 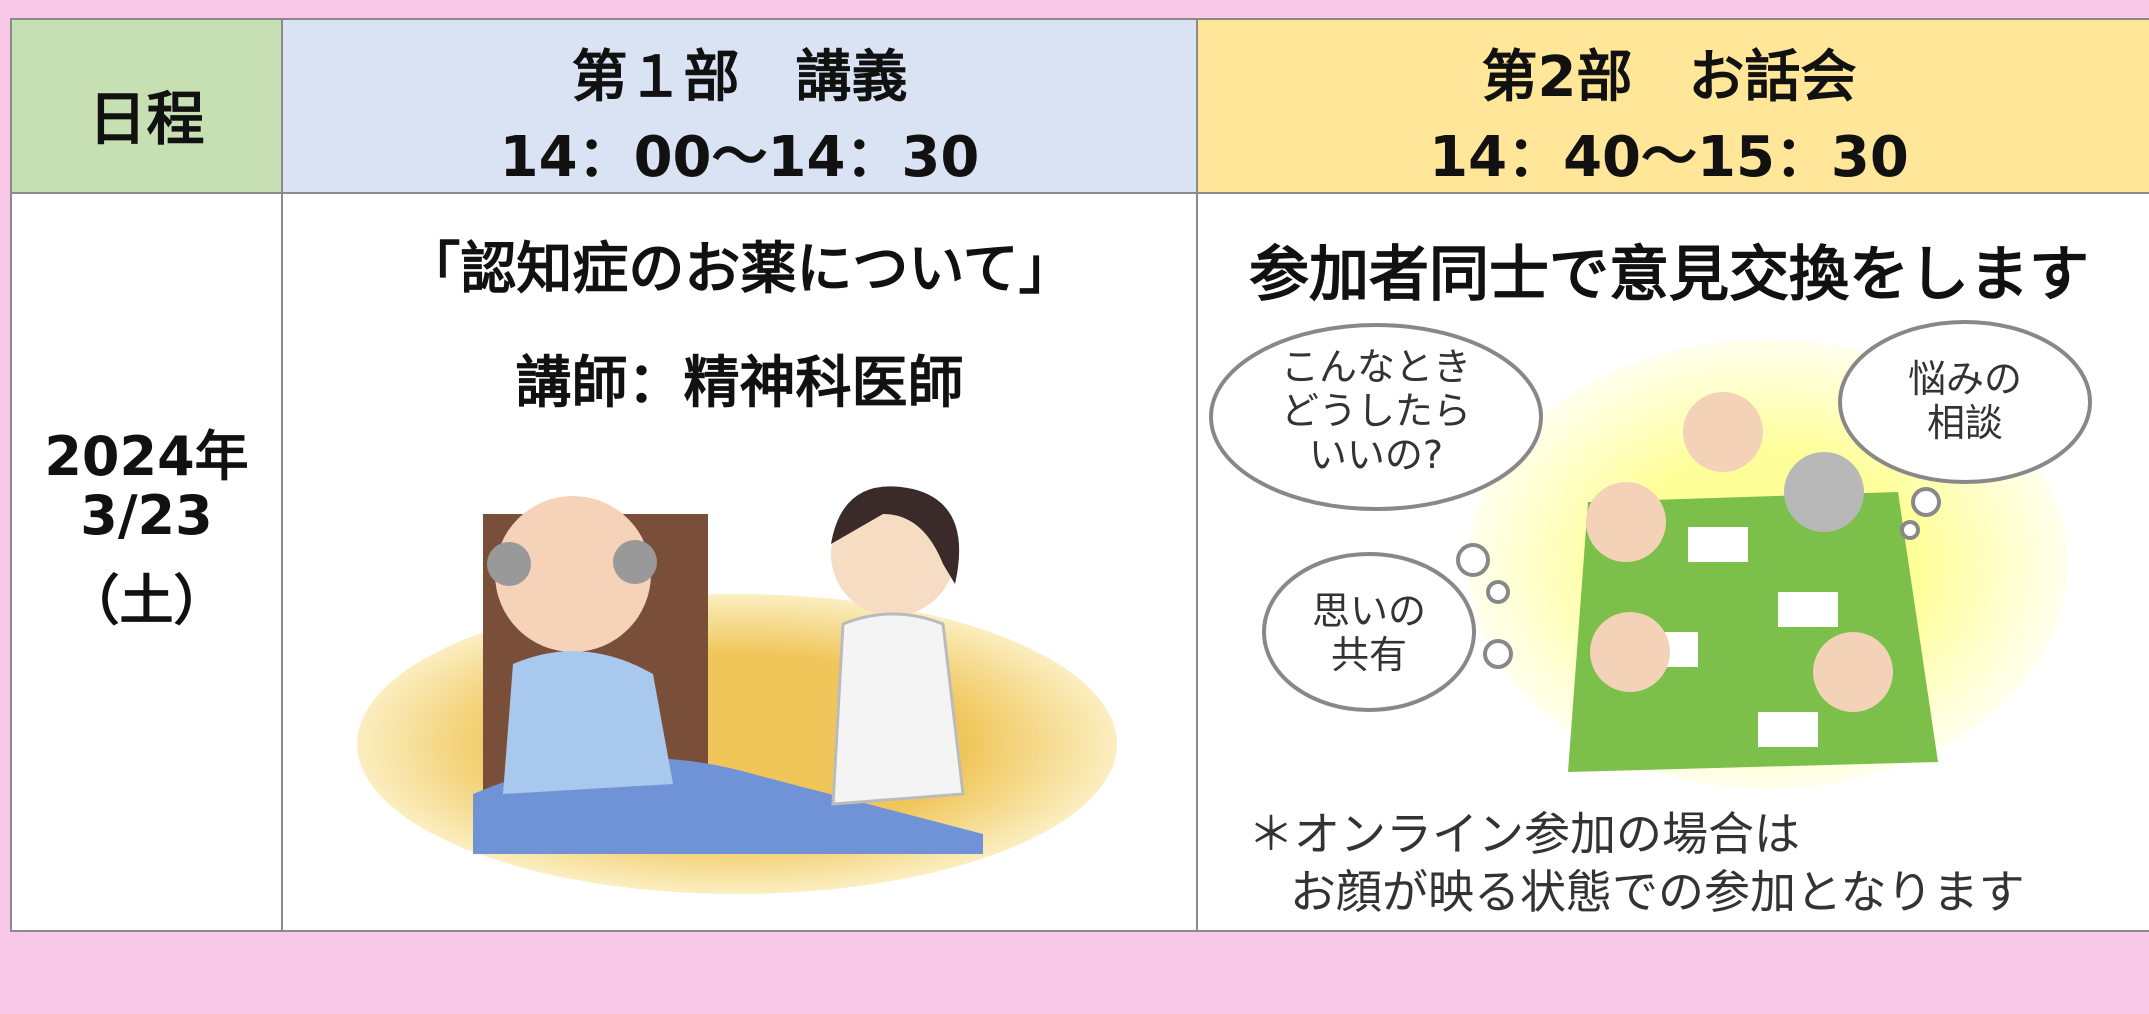 I want to click on topic: 「認知症のお薬について」, so click(x=739, y=269).